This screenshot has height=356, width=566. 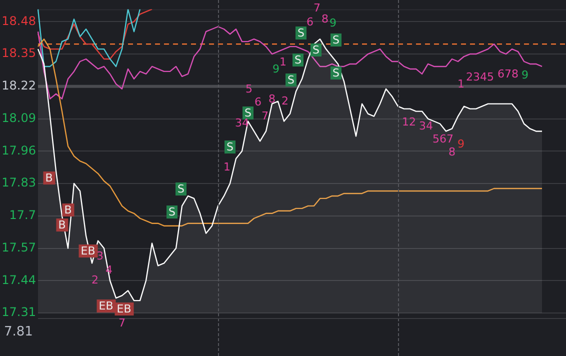 I want to click on y-tick-label: 18.09, so click(x=19, y=117).